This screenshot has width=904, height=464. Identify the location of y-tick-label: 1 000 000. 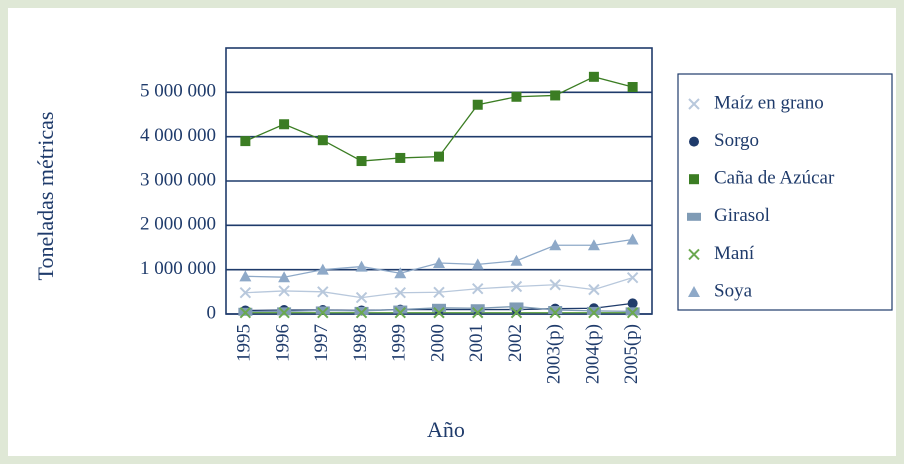
(178, 268).